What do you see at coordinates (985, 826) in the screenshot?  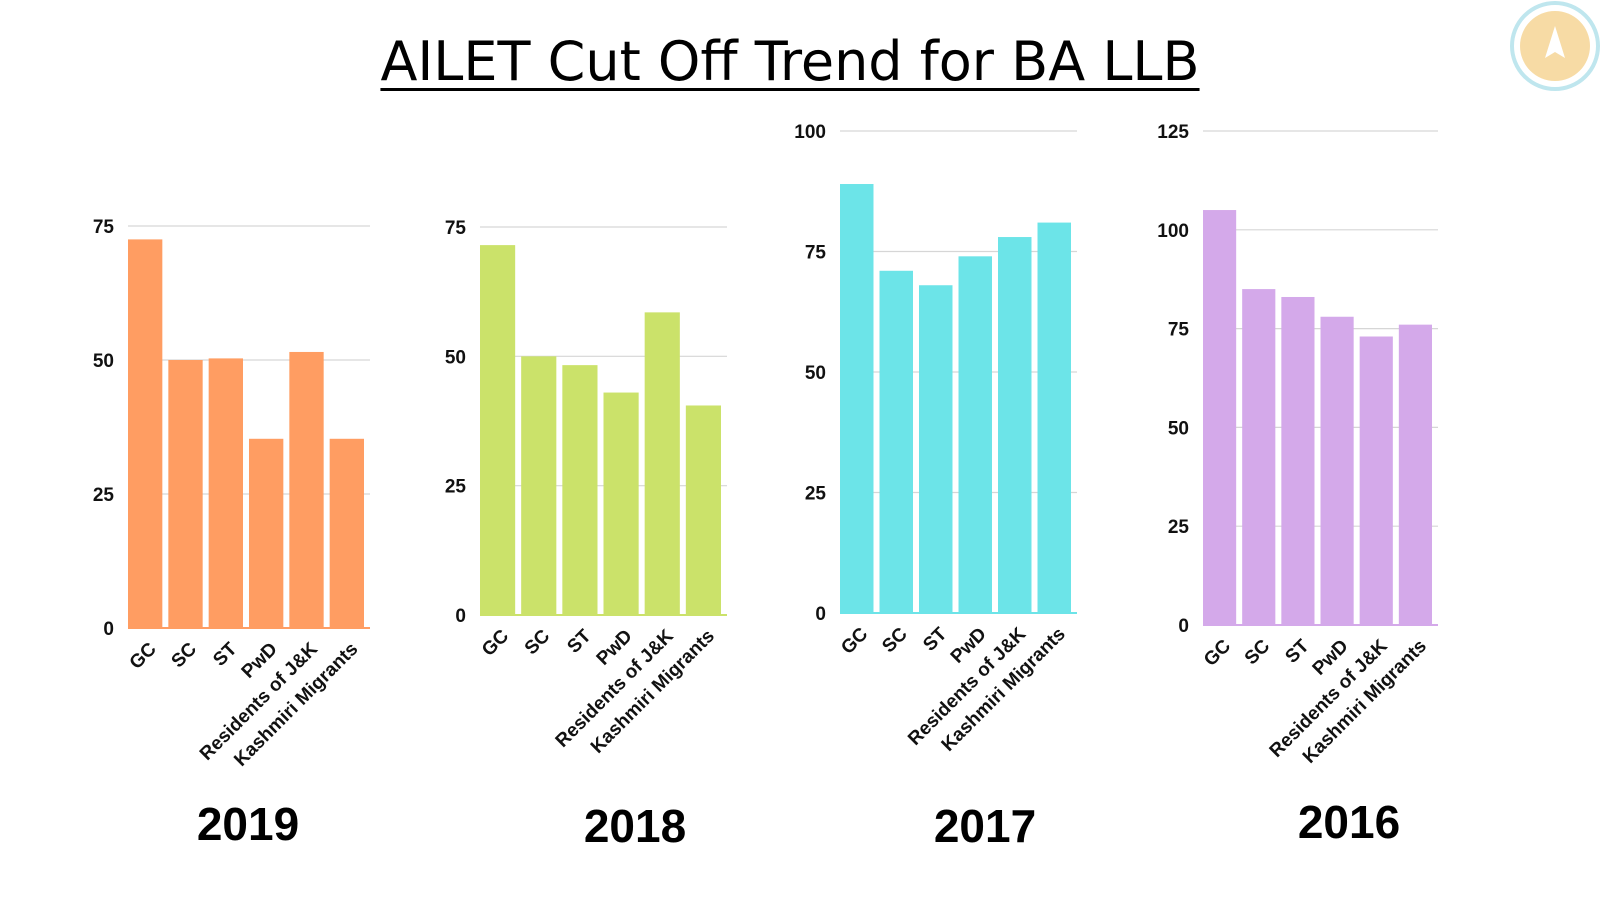 I see `year-label: 2017` at bounding box center [985, 826].